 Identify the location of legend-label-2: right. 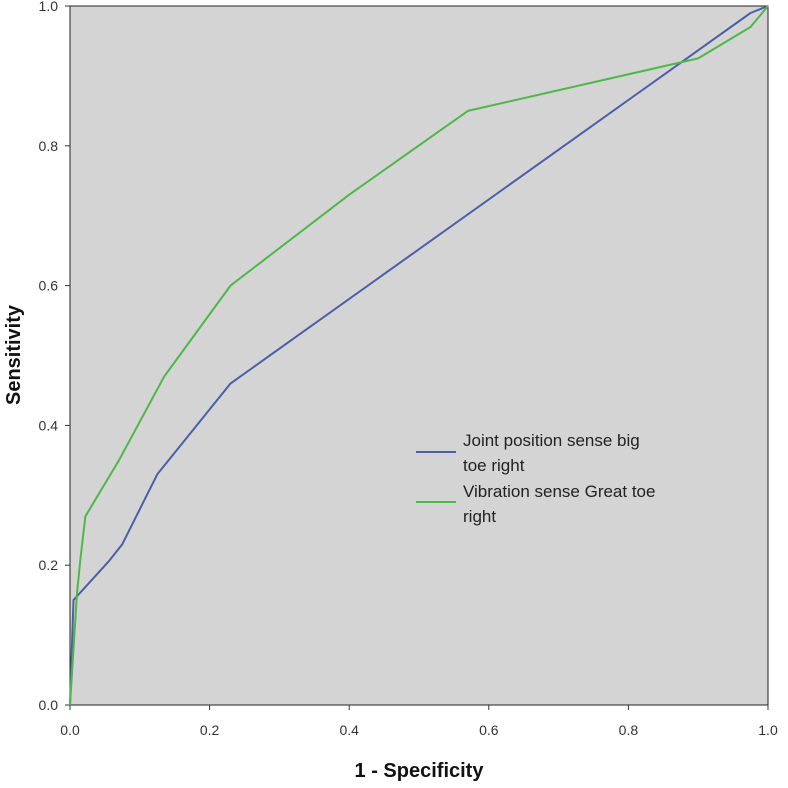
(479, 516).